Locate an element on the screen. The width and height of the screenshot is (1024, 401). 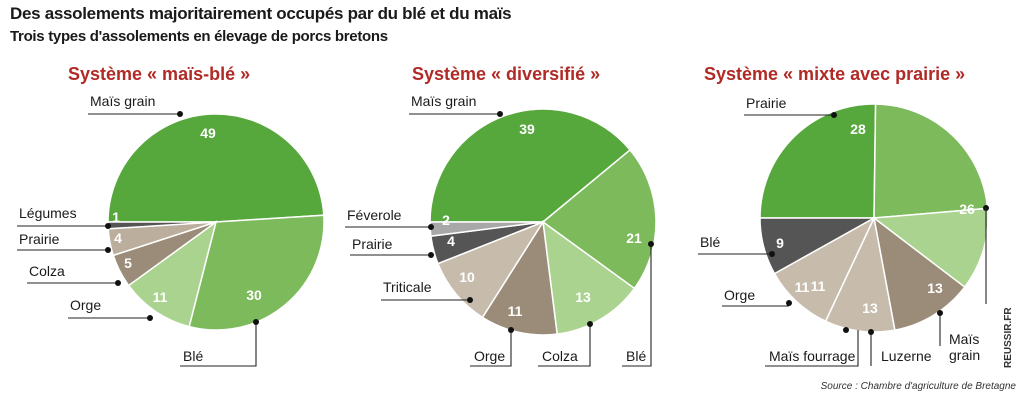
slice-value: 2 is located at coordinates (446, 220).